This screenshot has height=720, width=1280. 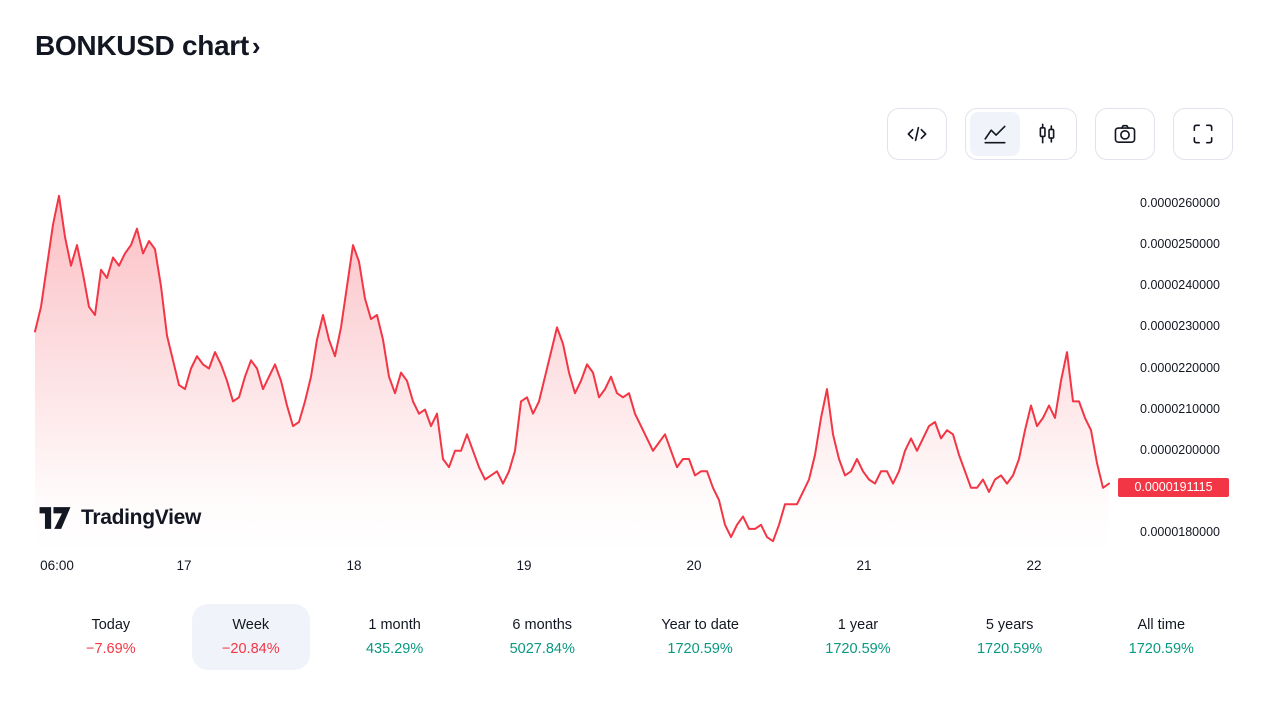 What do you see at coordinates (864, 565) in the screenshot?
I see `x-axis-label: 21` at bounding box center [864, 565].